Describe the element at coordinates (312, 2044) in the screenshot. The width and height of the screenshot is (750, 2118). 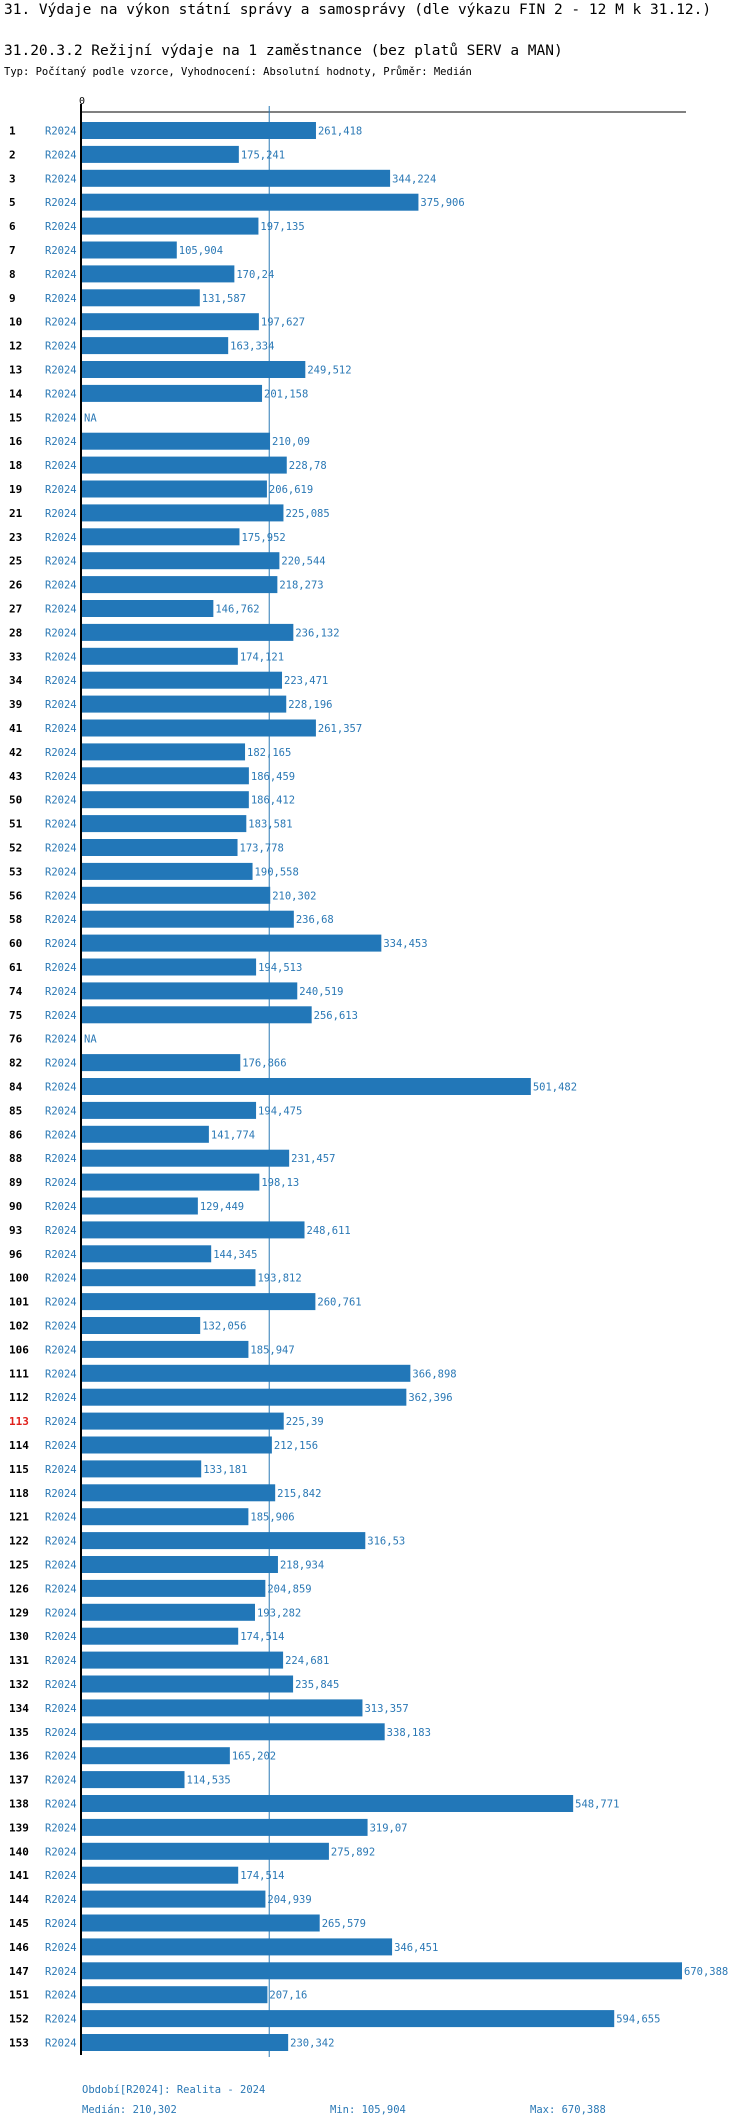
I see `value-label: 230,342` at that location.